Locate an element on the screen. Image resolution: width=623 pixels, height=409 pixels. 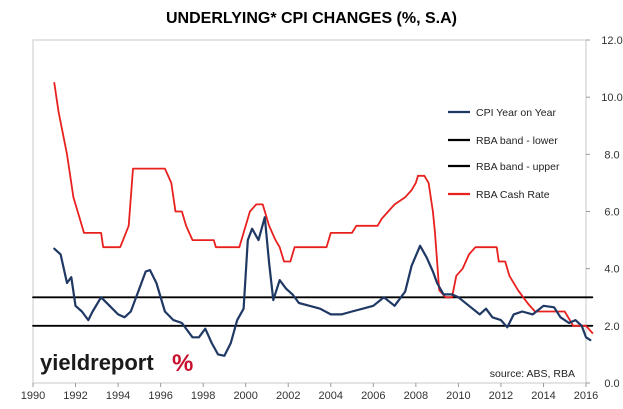
y-tick-label: 4.0 is located at coordinates (611, 270).